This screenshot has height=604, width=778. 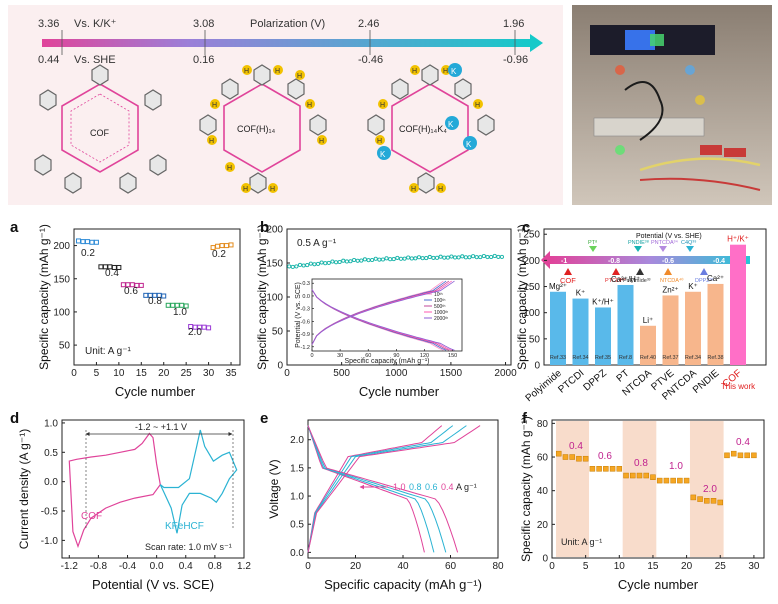 What do you see at coordinates (638, 242) in the screenshot?
I see `c-marker-top: PNDIE³⁸` at bounding box center [638, 242].